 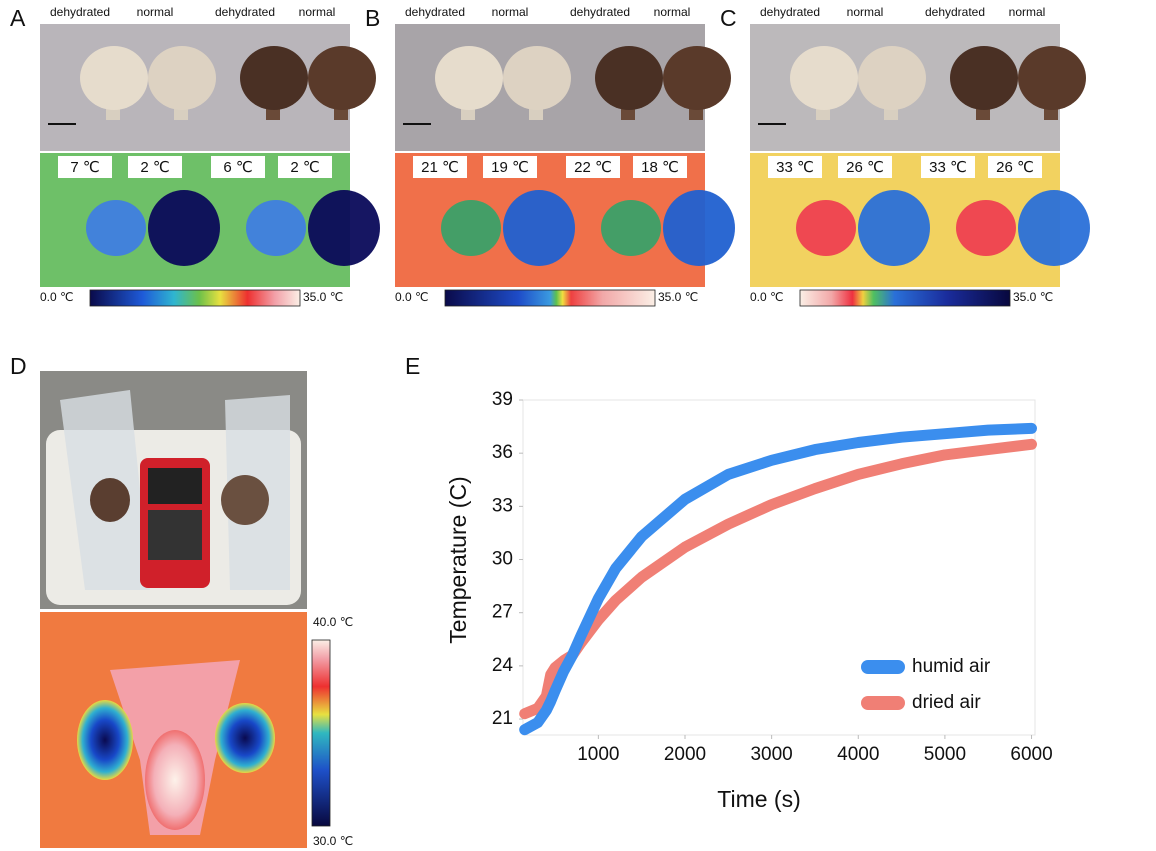 What do you see at coordinates (758, 799) in the screenshot?
I see `x-axis-label: Time (s)` at bounding box center [758, 799].